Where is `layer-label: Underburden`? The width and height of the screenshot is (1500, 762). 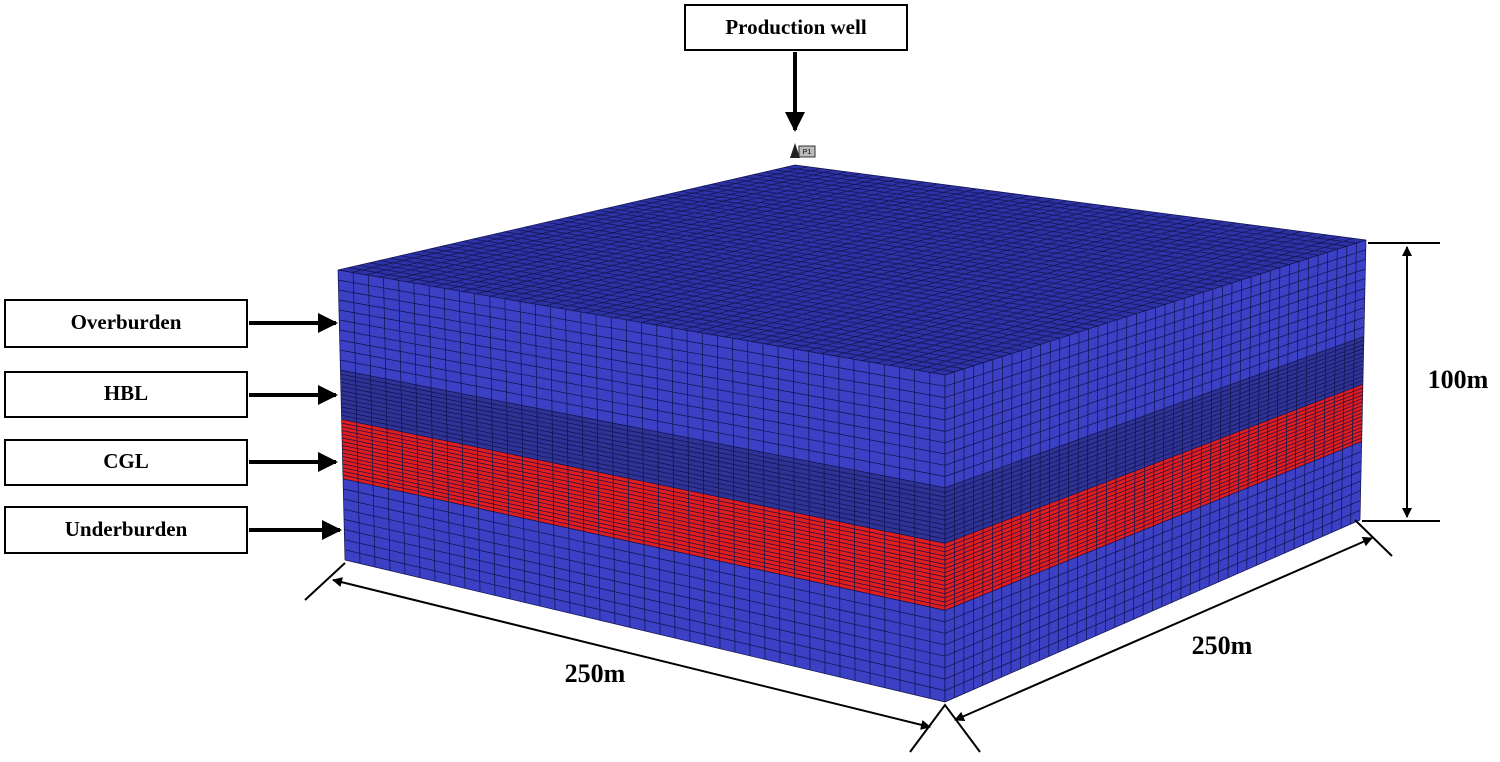
layer-label: Underburden is located at coordinates (126, 529).